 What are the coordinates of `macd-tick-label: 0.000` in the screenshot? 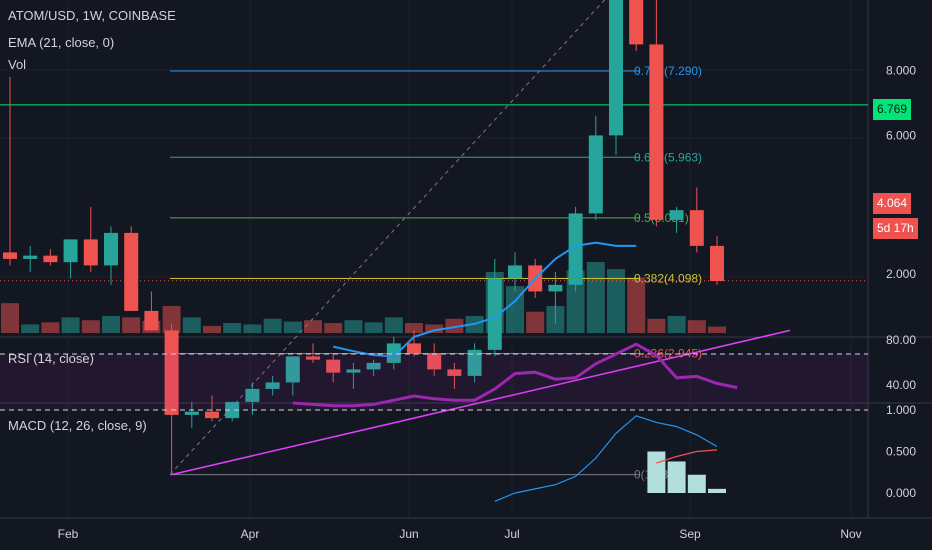 It's located at (901, 493).